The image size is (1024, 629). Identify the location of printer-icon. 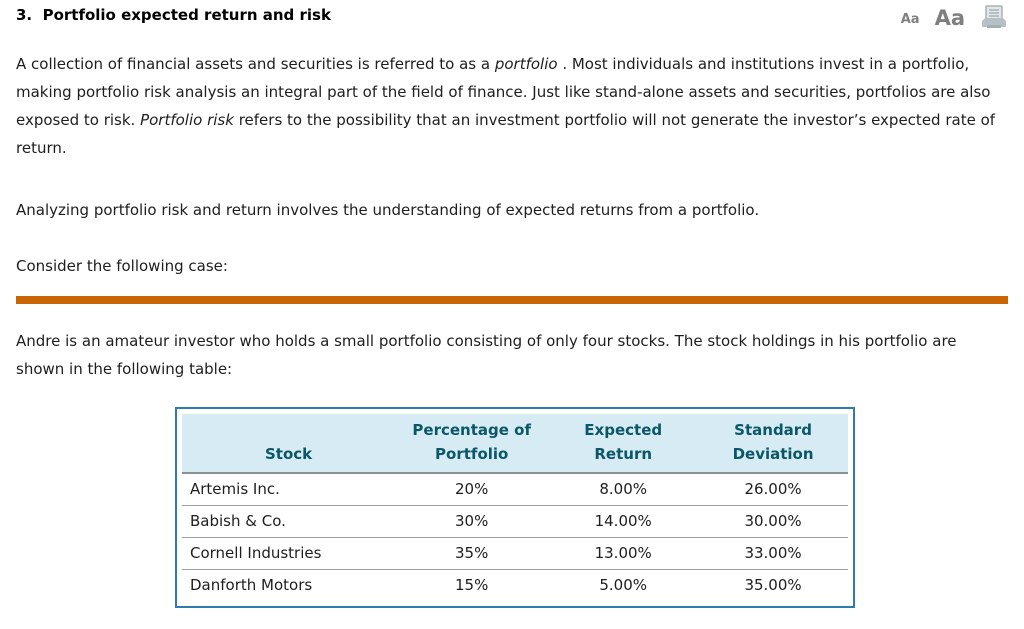
(994, 17).